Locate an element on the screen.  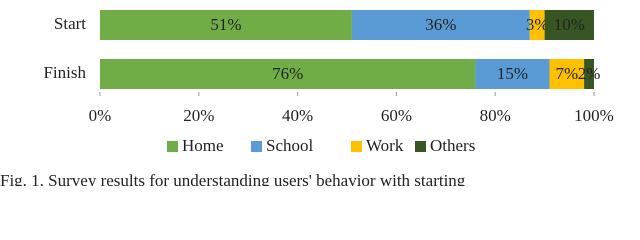
value-label: 51% is located at coordinates (225, 24).